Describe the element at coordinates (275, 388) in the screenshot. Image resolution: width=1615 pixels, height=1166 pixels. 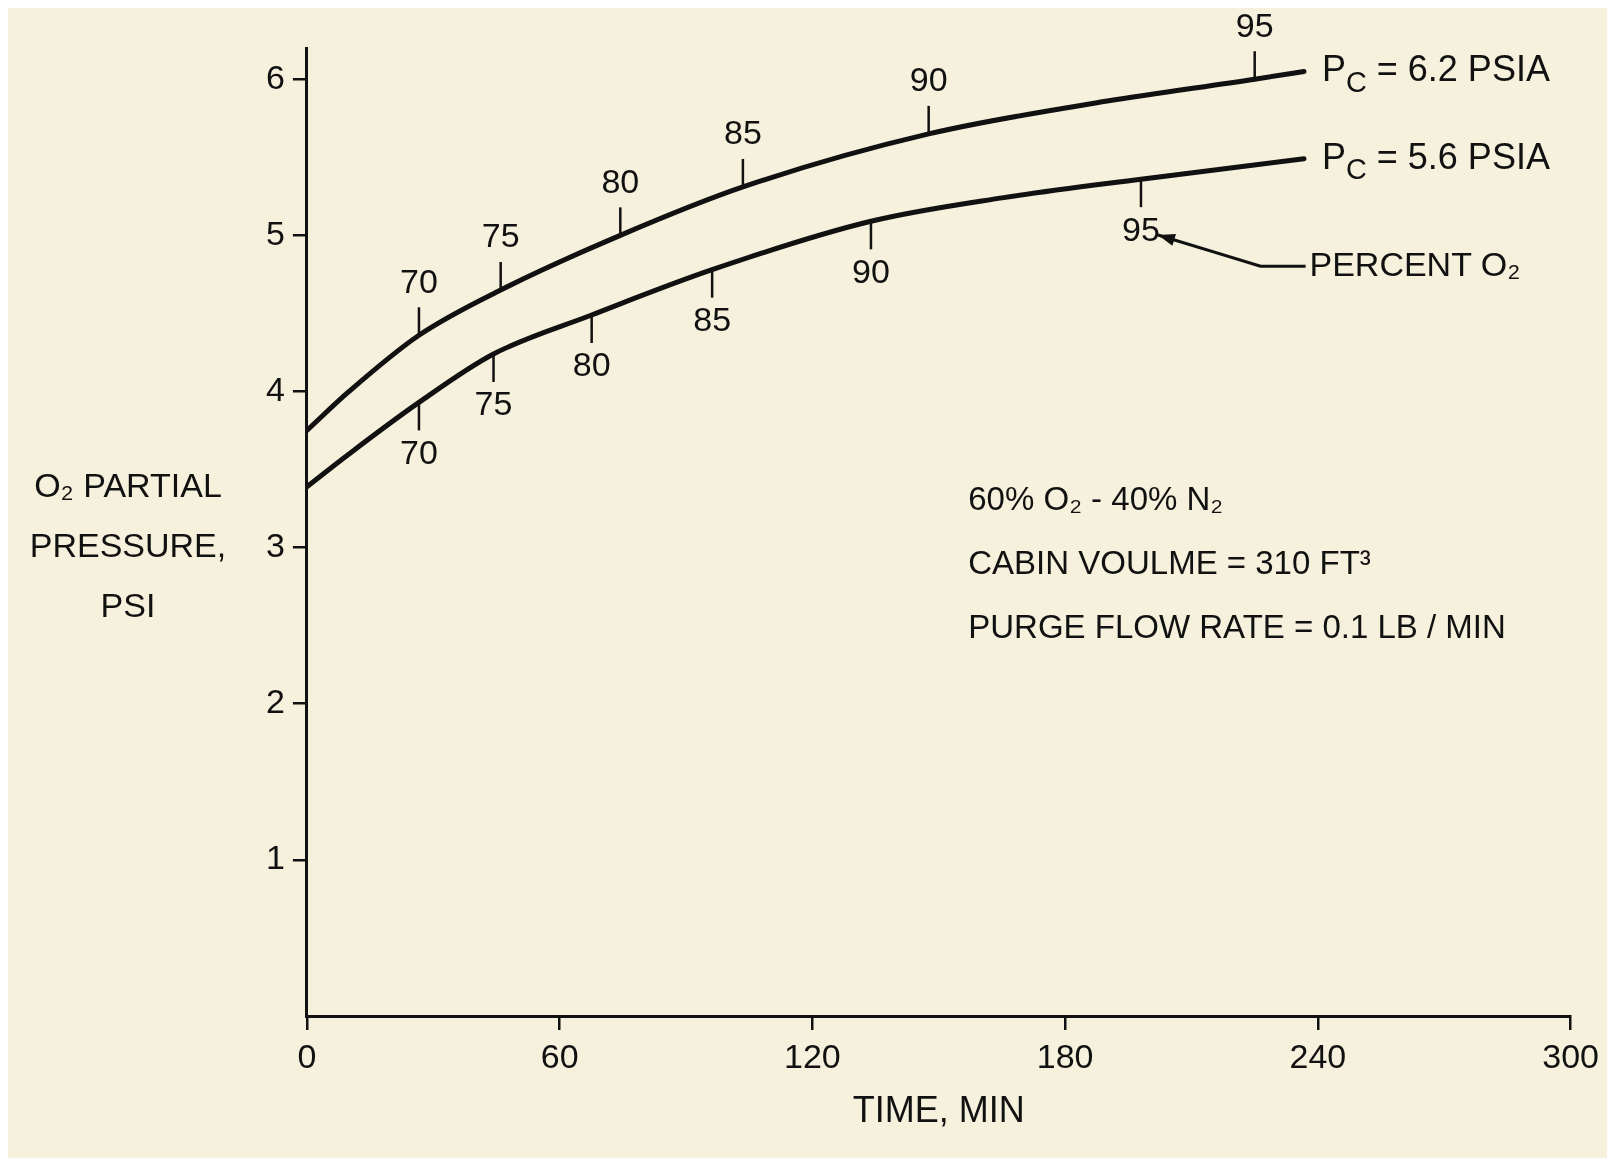
I see `y-tick-label: 4` at that location.